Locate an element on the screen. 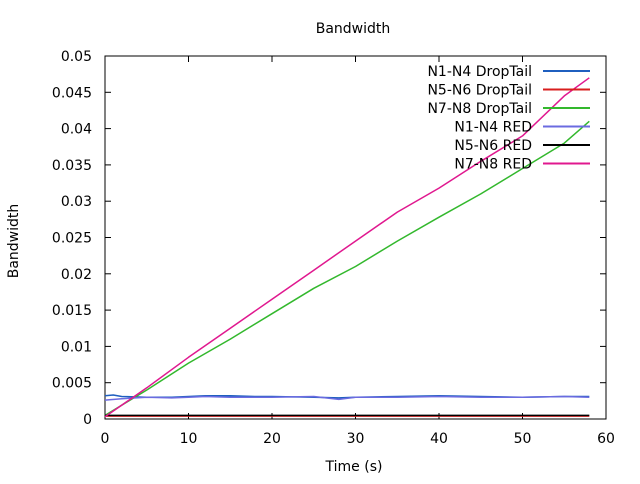 This screenshot has width=640, height=484. y-tick-label: 0.005 is located at coordinates (72, 384).